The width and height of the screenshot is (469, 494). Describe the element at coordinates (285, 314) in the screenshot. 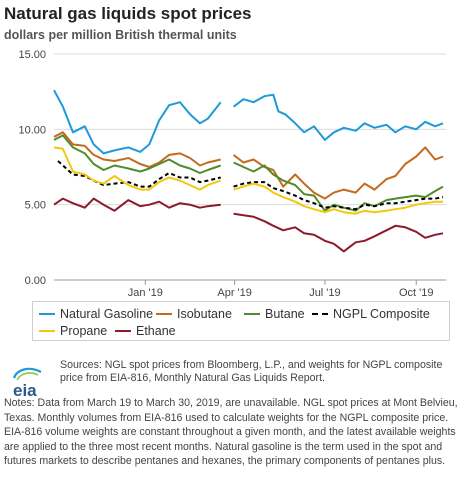

I see `legend-label: Butane` at that location.